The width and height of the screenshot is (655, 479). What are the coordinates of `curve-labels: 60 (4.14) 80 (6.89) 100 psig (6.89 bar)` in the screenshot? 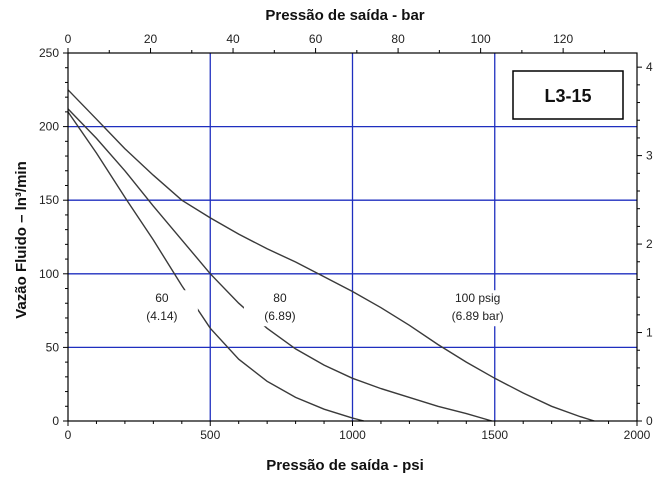 It's located at (319, 308).